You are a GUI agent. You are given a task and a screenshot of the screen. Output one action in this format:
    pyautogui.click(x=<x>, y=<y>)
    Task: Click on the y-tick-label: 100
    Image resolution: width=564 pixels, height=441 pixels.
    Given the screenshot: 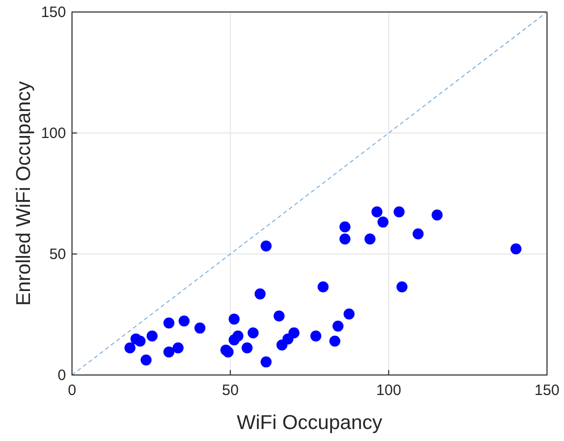 What is the action you would take?
    pyautogui.click(x=53, y=133)
    